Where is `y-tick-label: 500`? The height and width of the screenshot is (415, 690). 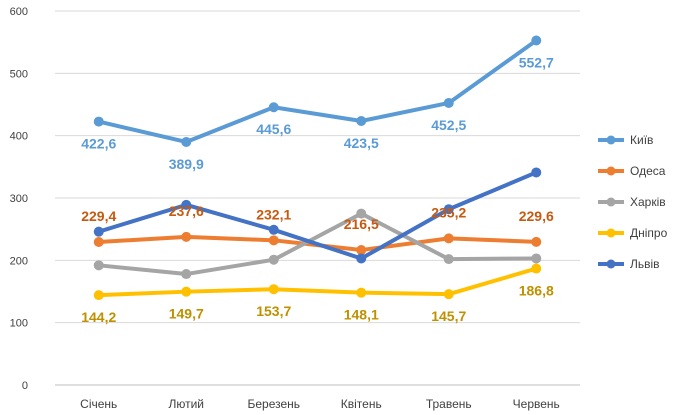
y-tick-label: 500 is located at coordinates (19, 74).